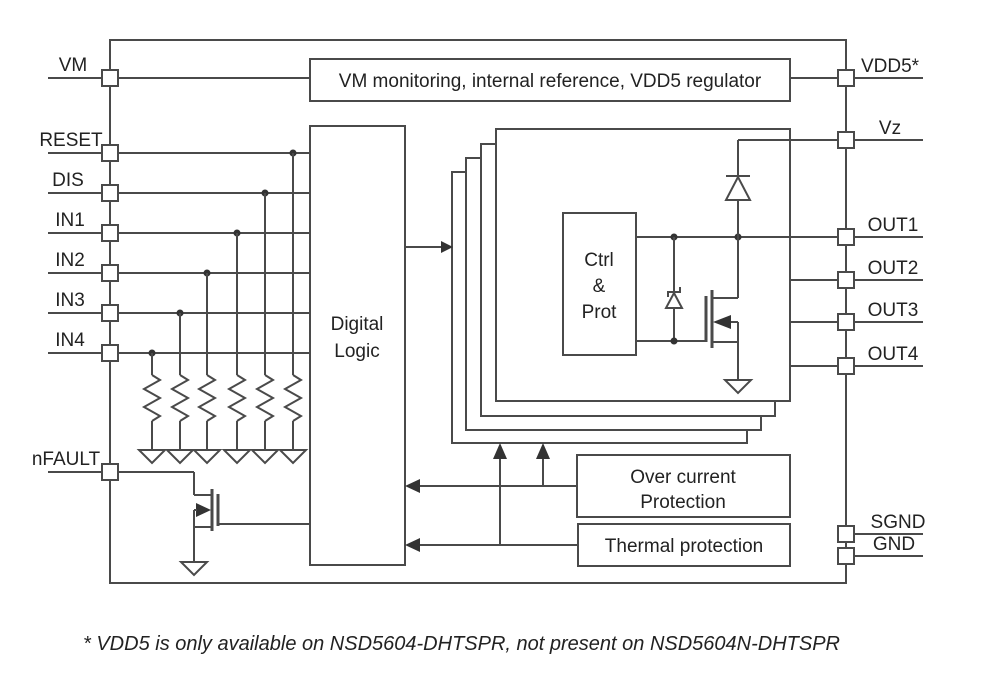 Image resolution: width=989 pixels, height=678 pixels. I want to click on pin-in3: IN3, so click(75, 302).